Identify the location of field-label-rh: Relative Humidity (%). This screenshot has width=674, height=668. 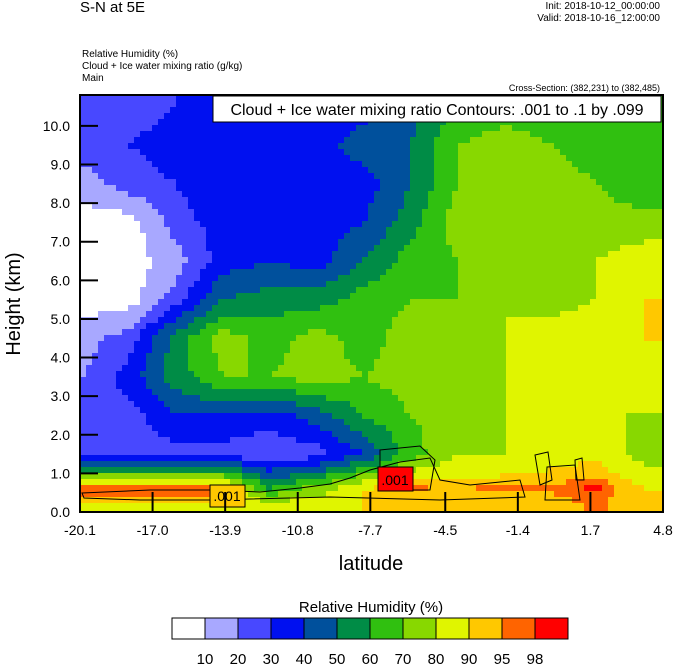
(130, 54).